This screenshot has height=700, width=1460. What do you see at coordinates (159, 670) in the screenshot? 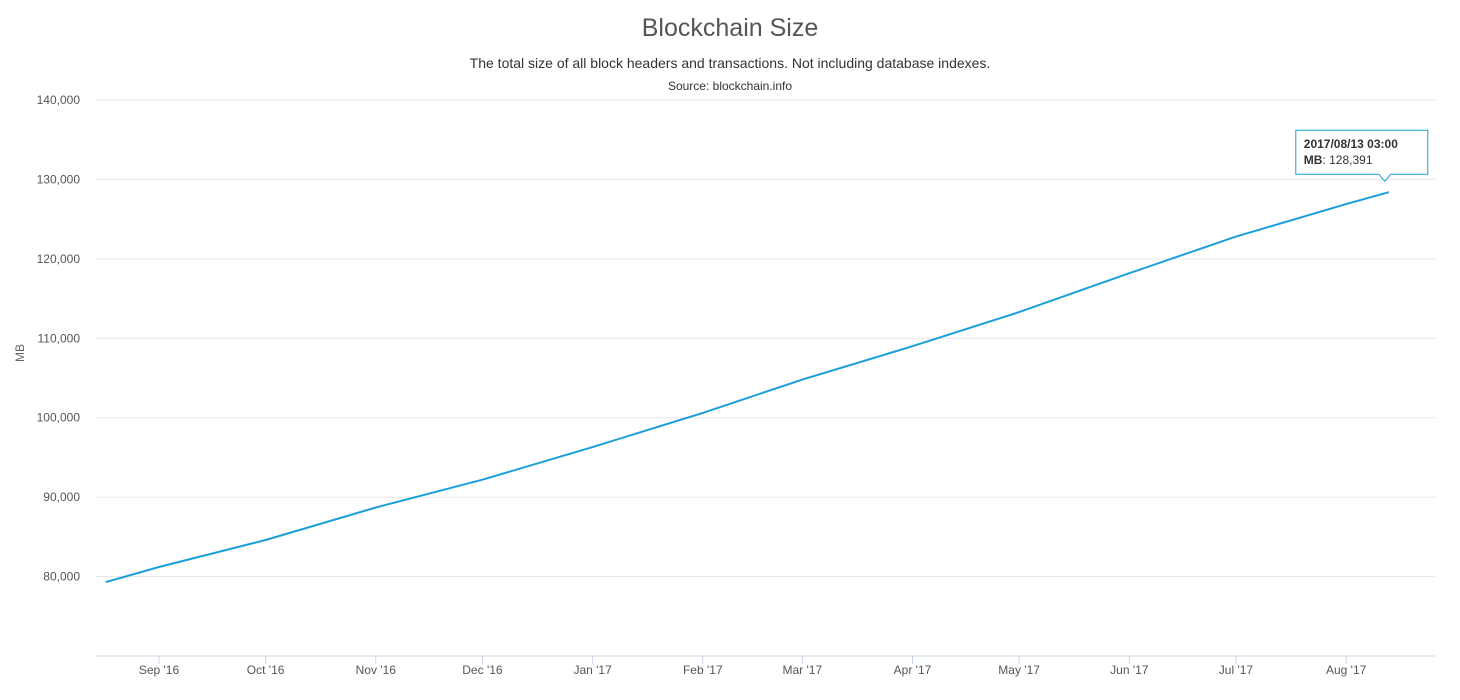
I see `x-tick-label: Sep '16` at bounding box center [159, 670].